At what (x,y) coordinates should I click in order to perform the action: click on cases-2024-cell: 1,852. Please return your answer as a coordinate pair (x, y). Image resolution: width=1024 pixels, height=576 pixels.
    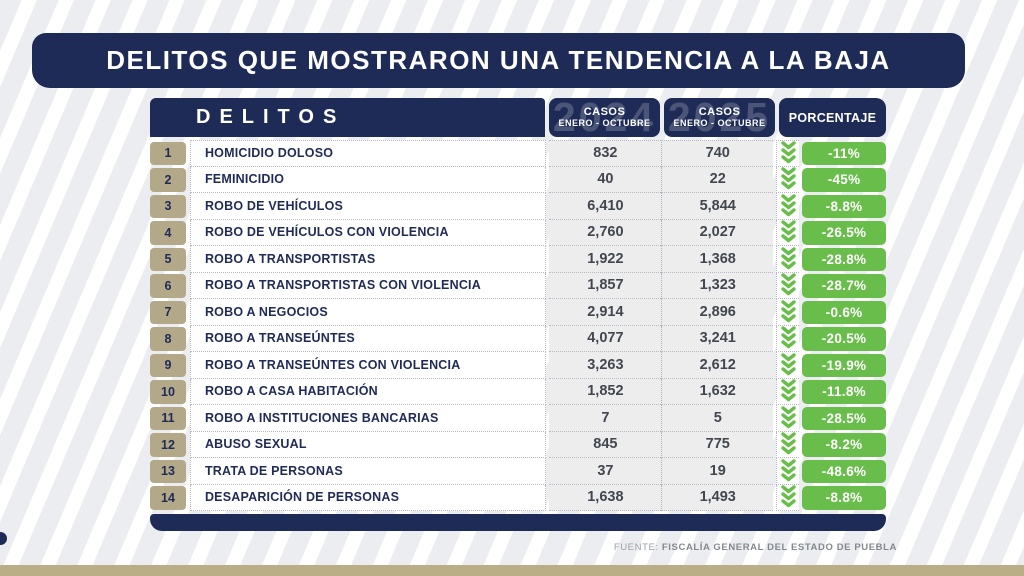
    Looking at the image, I should click on (605, 391).